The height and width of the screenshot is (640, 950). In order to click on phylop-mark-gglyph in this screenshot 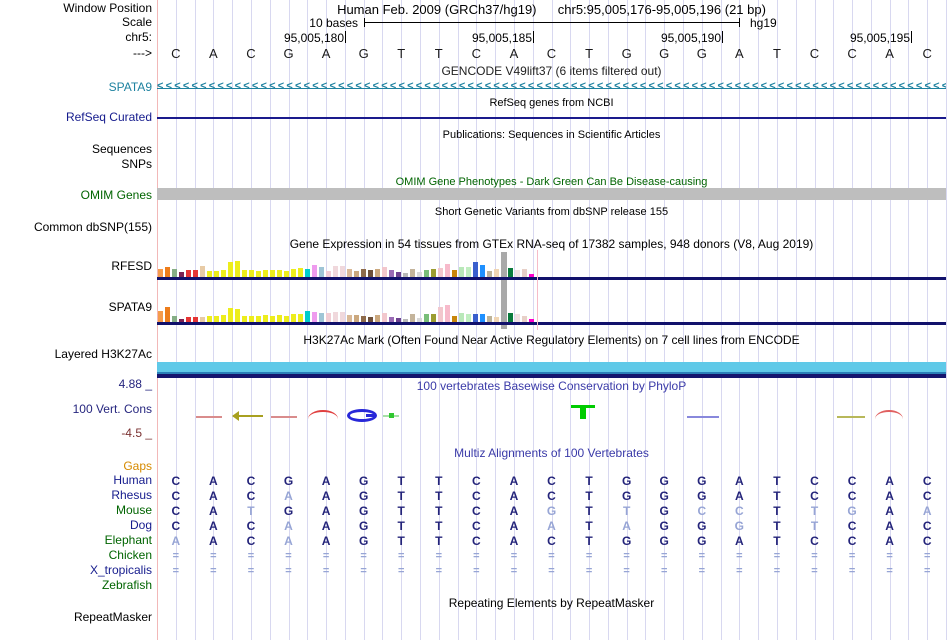, I will do `click(362, 415)`.